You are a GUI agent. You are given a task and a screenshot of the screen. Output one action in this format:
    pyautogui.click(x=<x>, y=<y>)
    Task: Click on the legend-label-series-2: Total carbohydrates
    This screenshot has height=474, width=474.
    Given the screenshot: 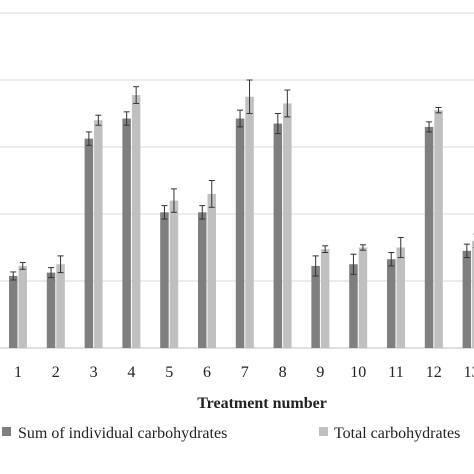 What is the action you would take?
    pyautogui.click(x=397, y=433)
    